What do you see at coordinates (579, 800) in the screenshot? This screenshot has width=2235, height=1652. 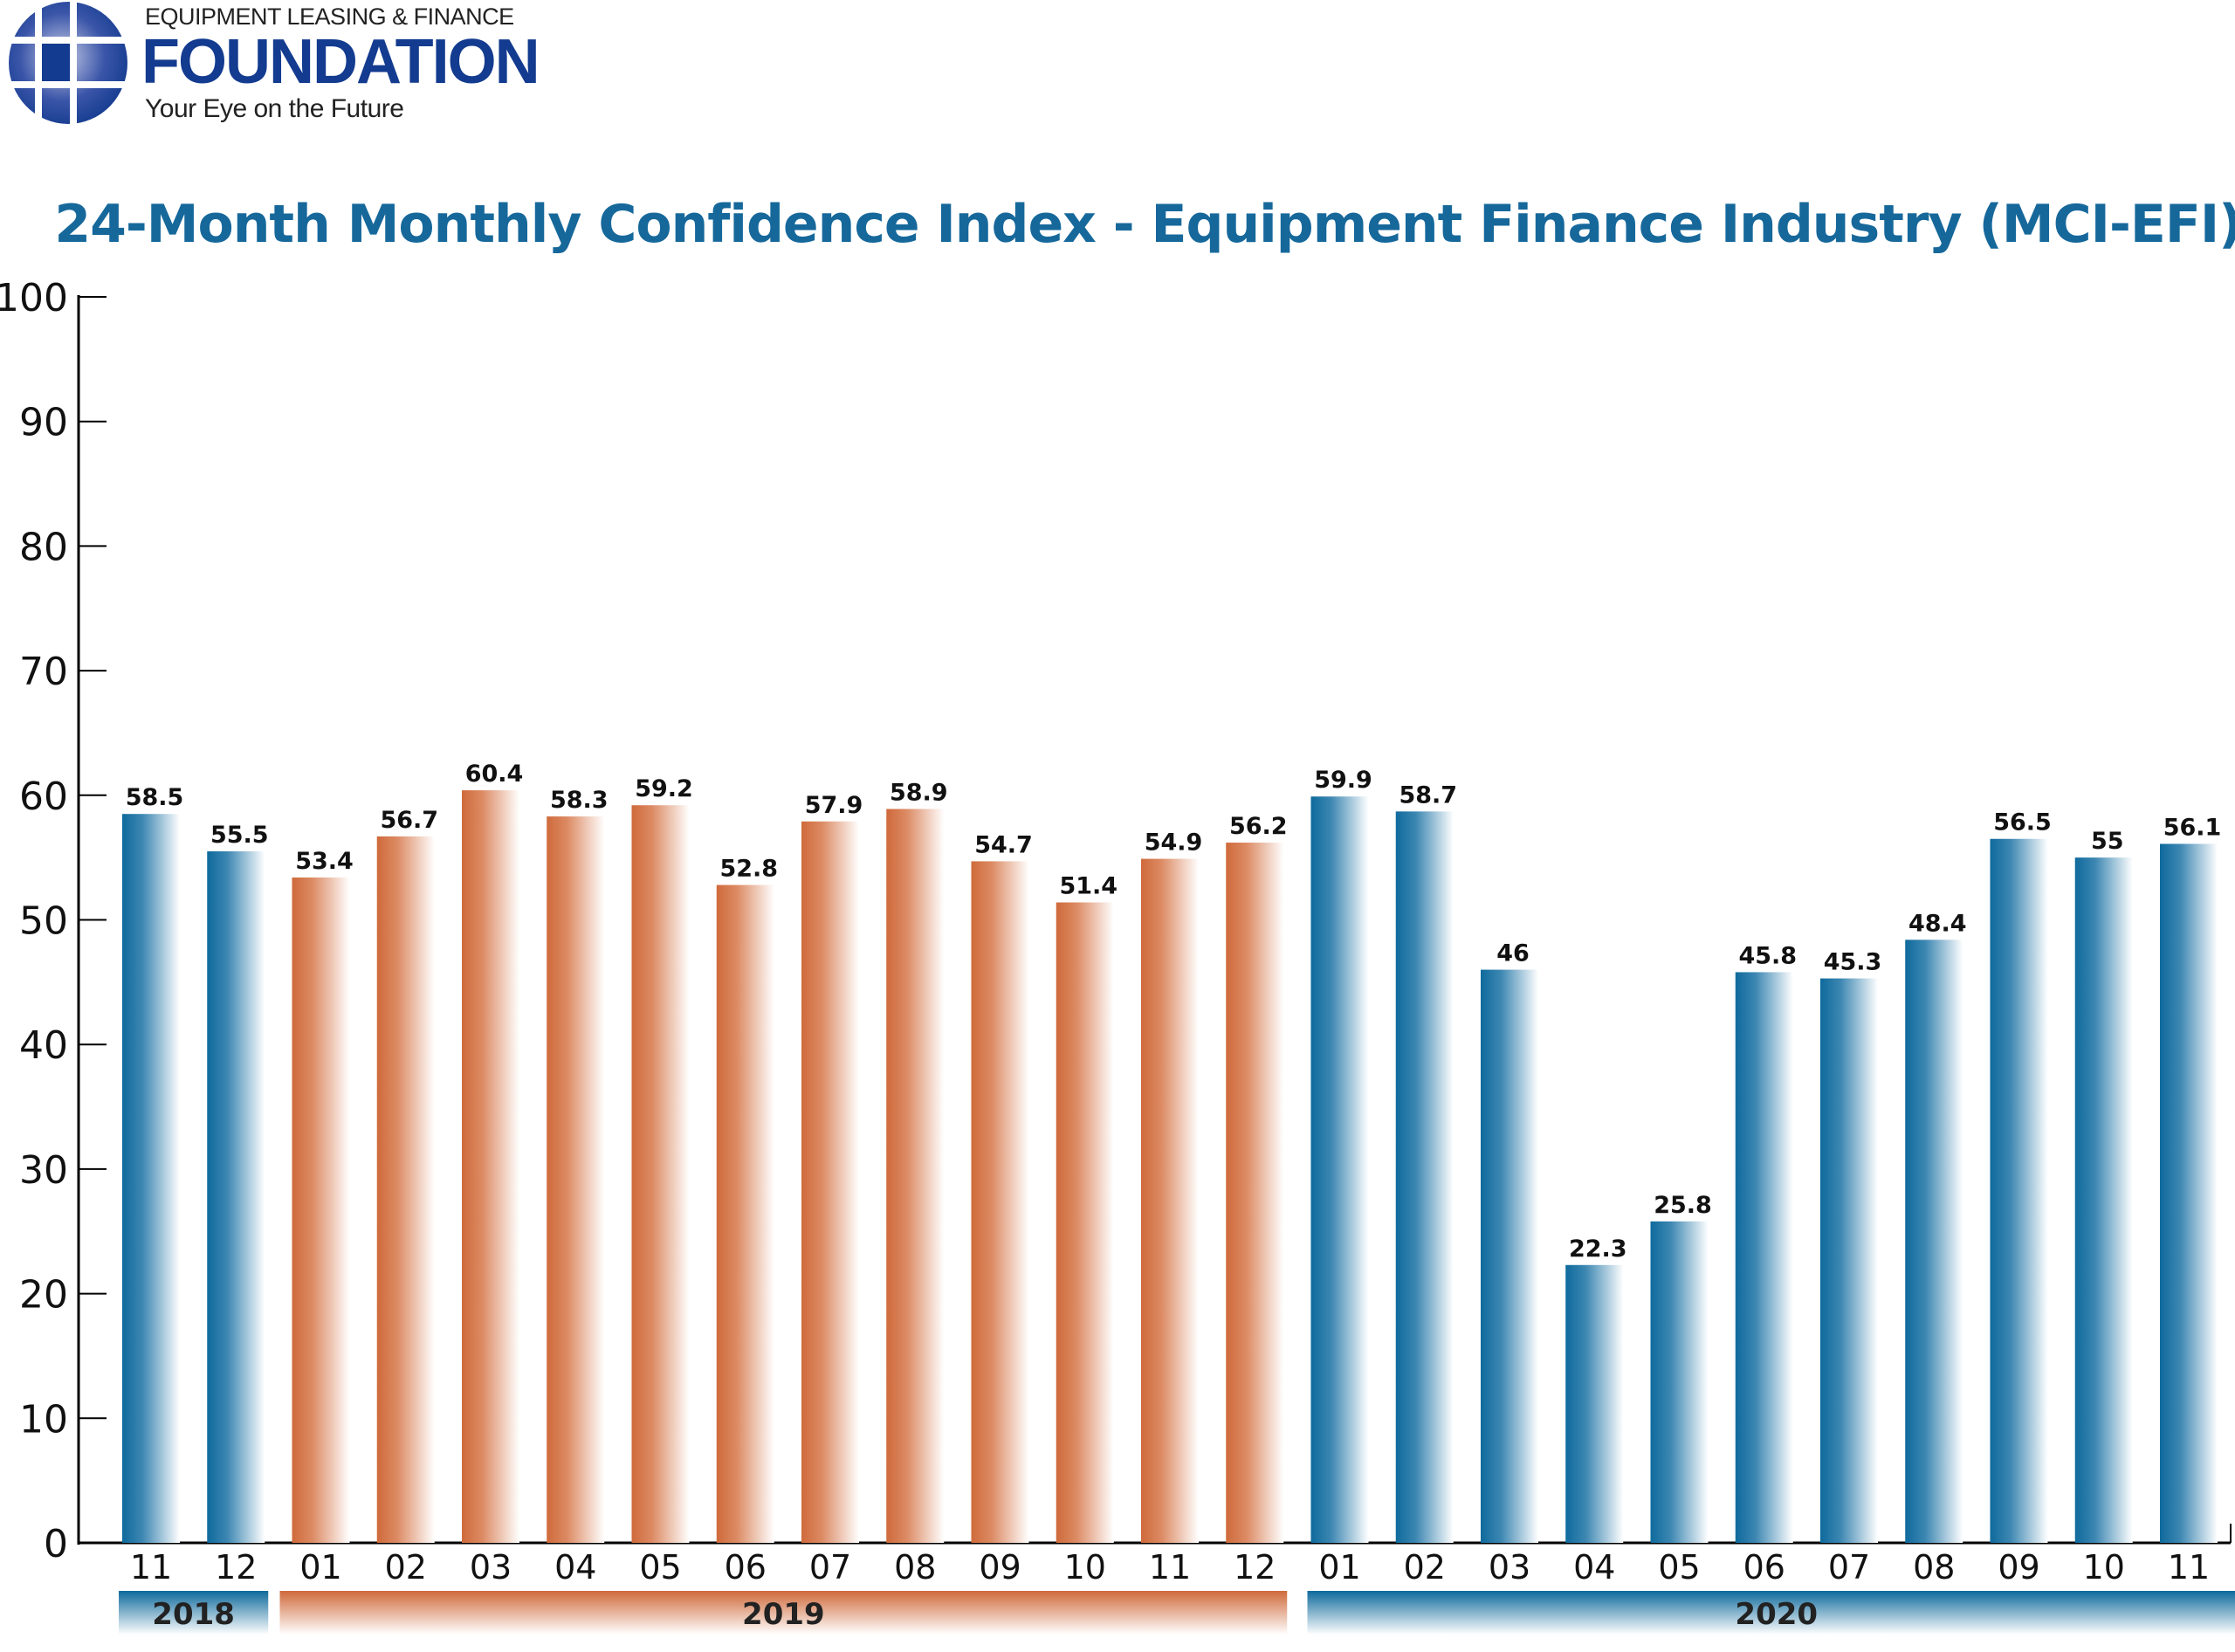 I see `data-label: 58.3` at bounding box center [579, 800].